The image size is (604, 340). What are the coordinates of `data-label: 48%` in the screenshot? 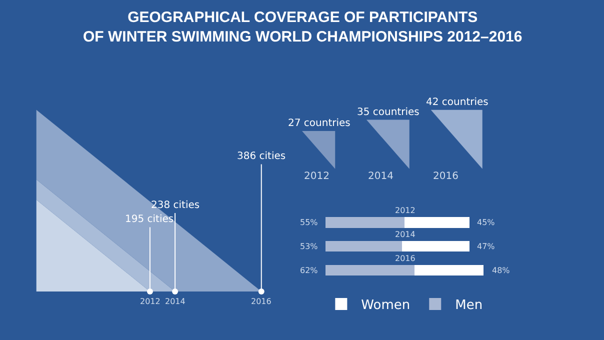 It's located at (501, 270).